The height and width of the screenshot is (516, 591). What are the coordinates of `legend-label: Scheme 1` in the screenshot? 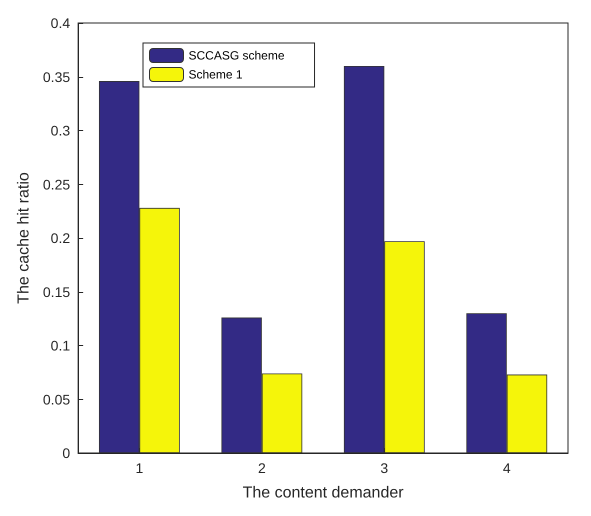 It's located at (215, 75).